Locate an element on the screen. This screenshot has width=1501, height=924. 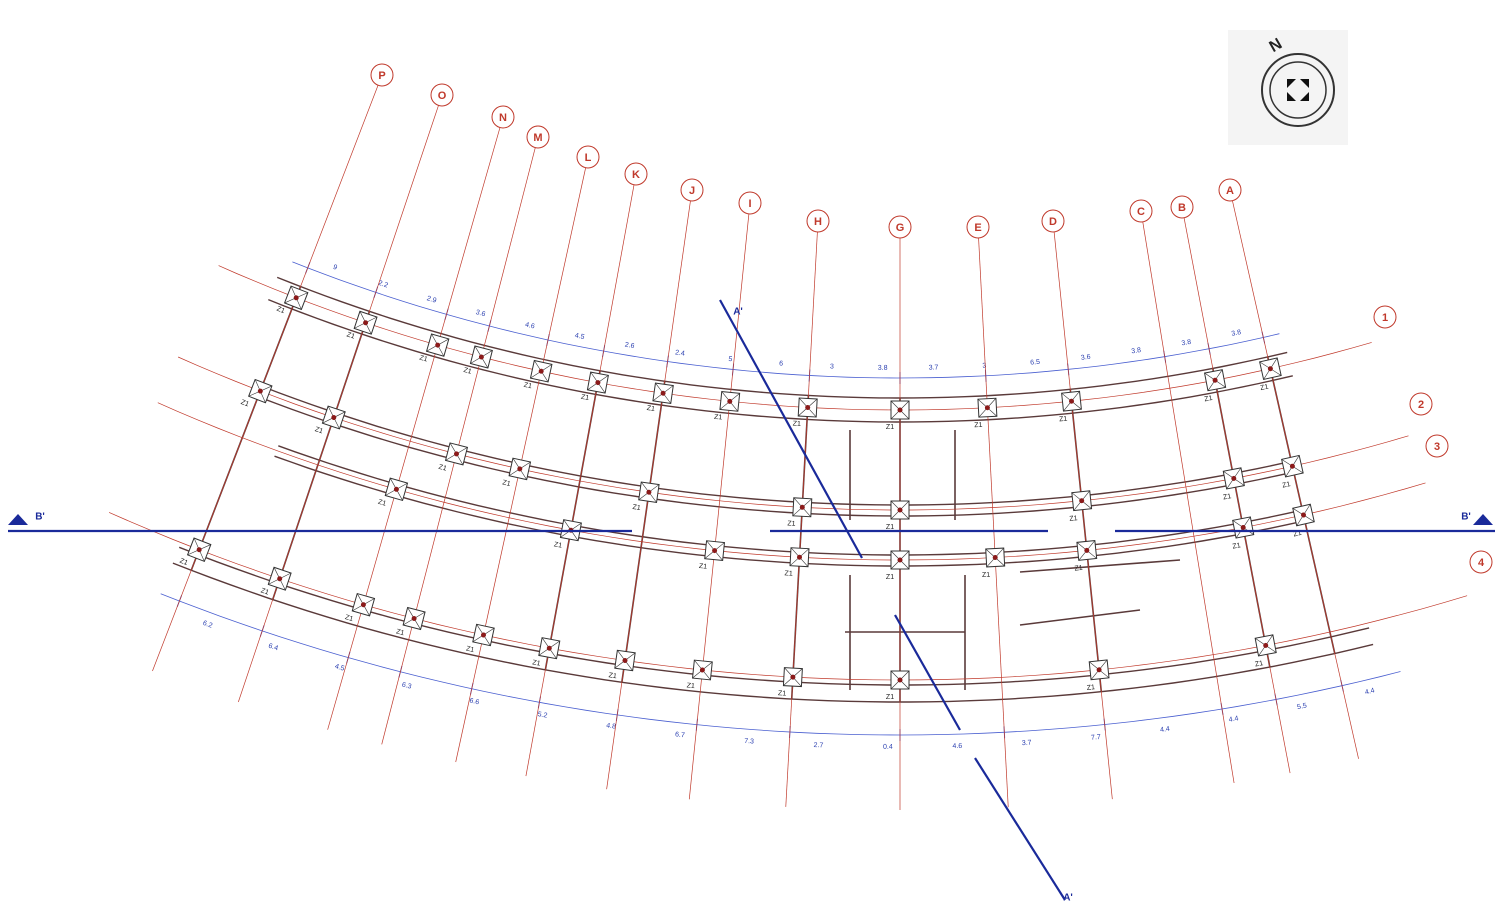
grid-label: 4 is located at coordinates (1481, 563).